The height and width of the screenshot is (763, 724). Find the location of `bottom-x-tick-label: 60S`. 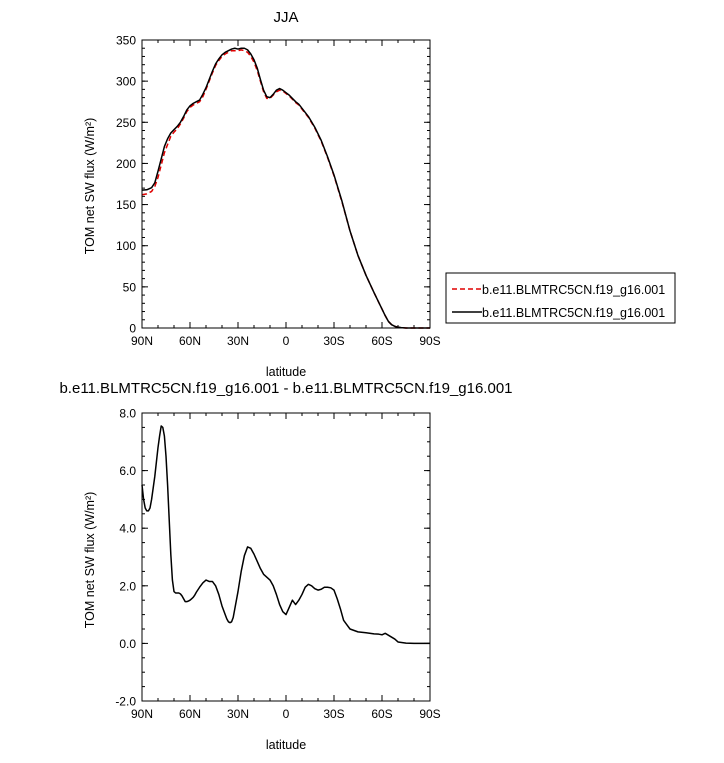

bottom-x-tick-label: 60S is located at coordinates (381, 714).